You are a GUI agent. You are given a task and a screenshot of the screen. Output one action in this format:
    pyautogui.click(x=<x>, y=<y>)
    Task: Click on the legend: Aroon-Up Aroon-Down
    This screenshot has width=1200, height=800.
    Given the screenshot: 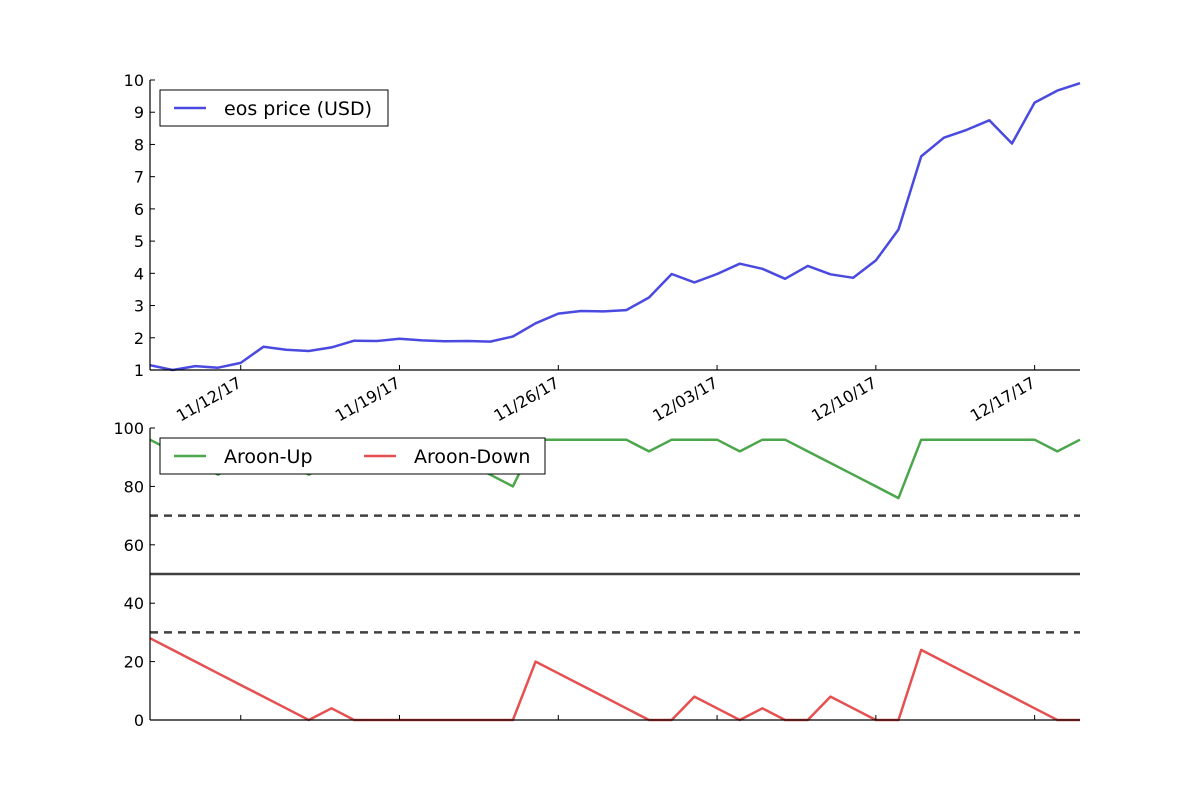 What is the action you would take?
    pyautogui.click(x=352, y=456)
    